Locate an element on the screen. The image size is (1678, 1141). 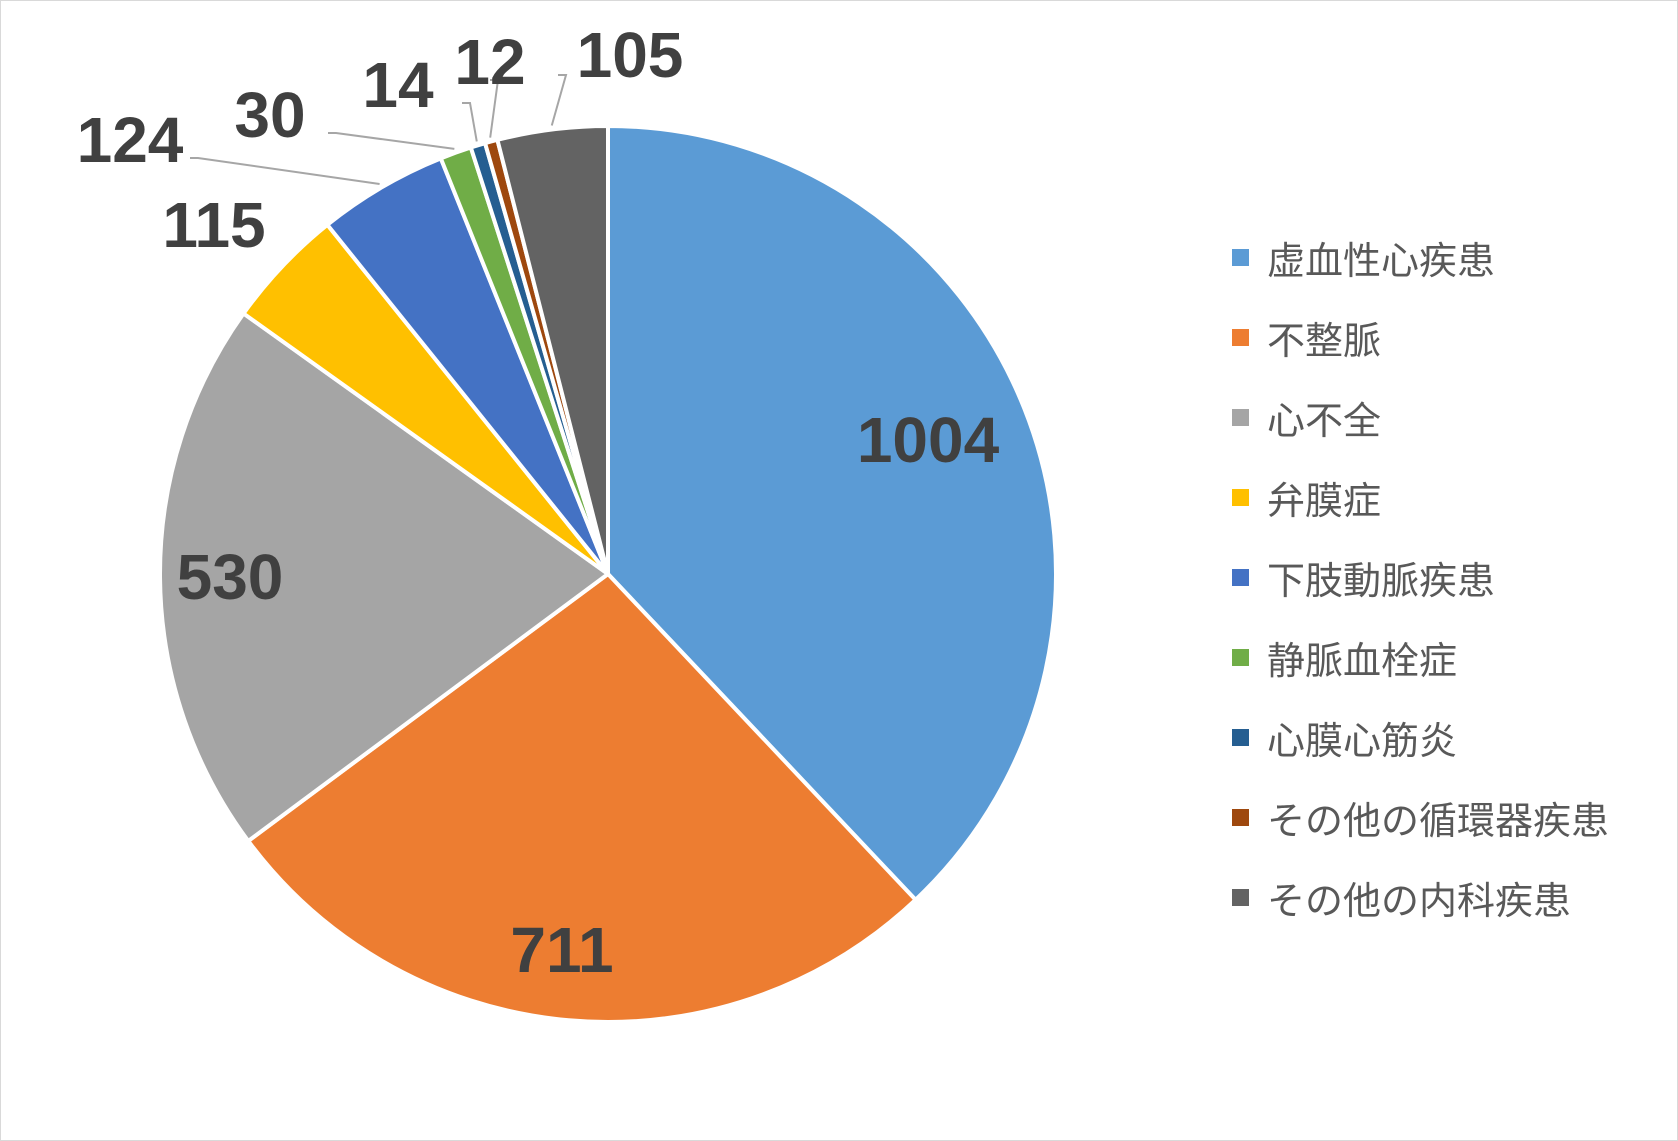
data-label-6: 30 is located at coordinates (269, 115).